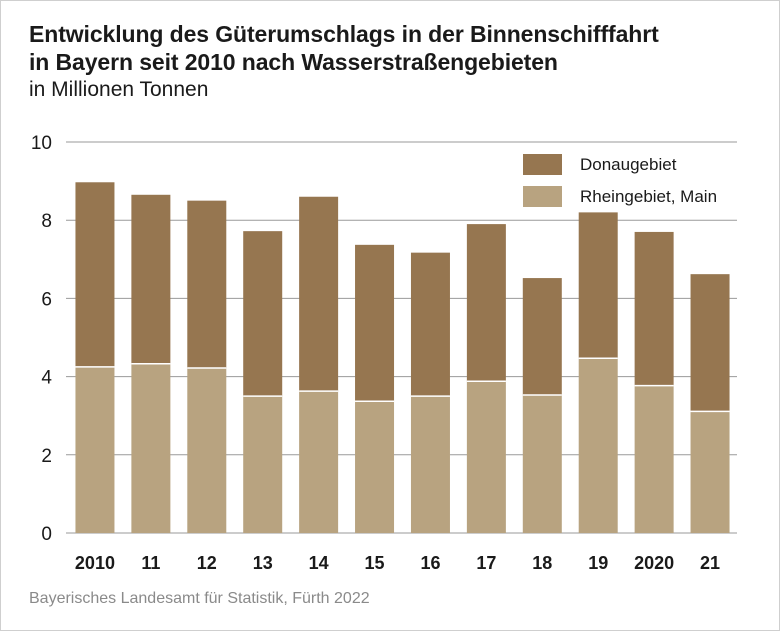 The height and width of the screenshot is (631, 780). I want to click on x-tick-label: 18, so click(542, 563).